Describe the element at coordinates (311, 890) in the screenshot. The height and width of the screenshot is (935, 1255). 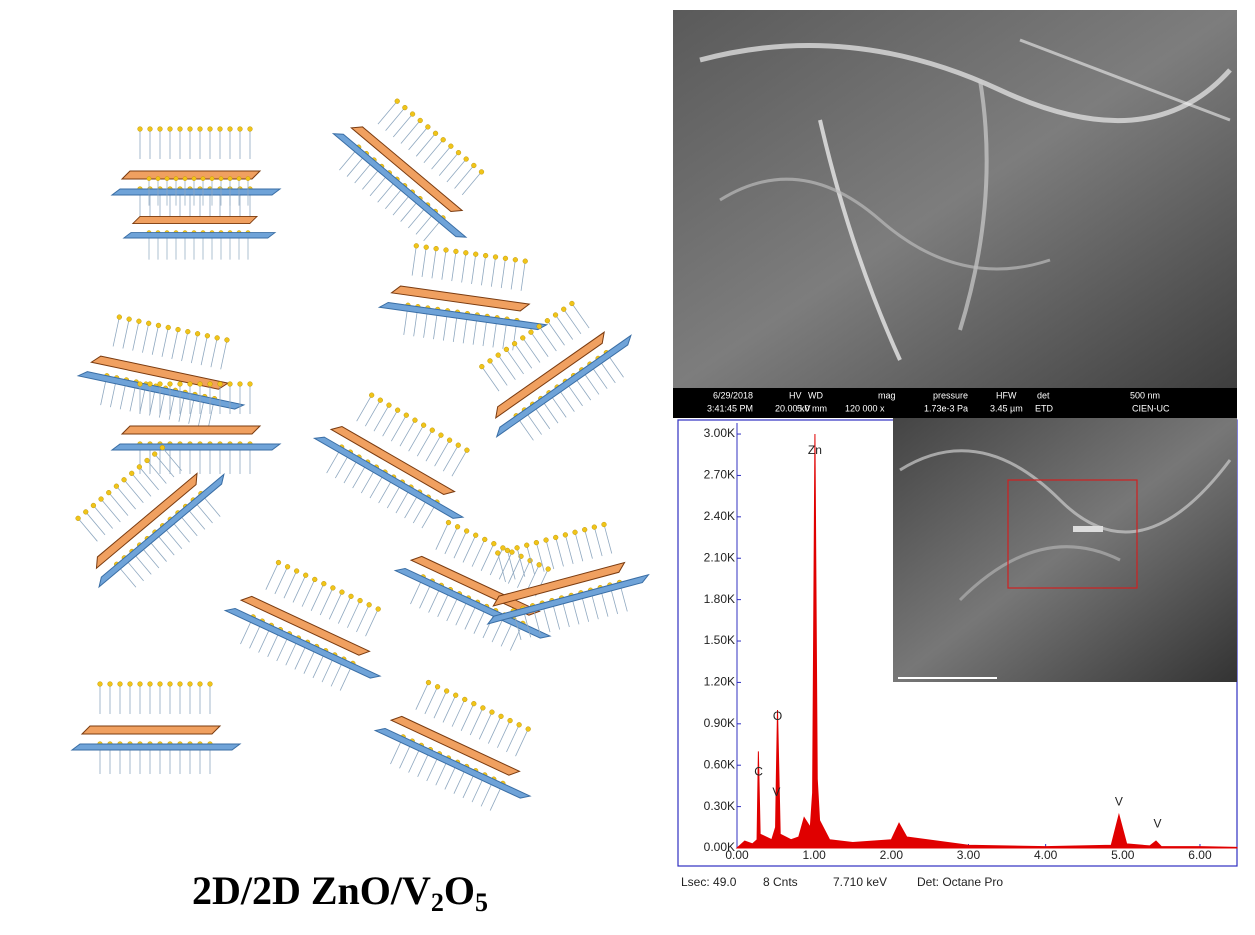
I see `caption-text: 2D/2D ZnO/V` at that location.